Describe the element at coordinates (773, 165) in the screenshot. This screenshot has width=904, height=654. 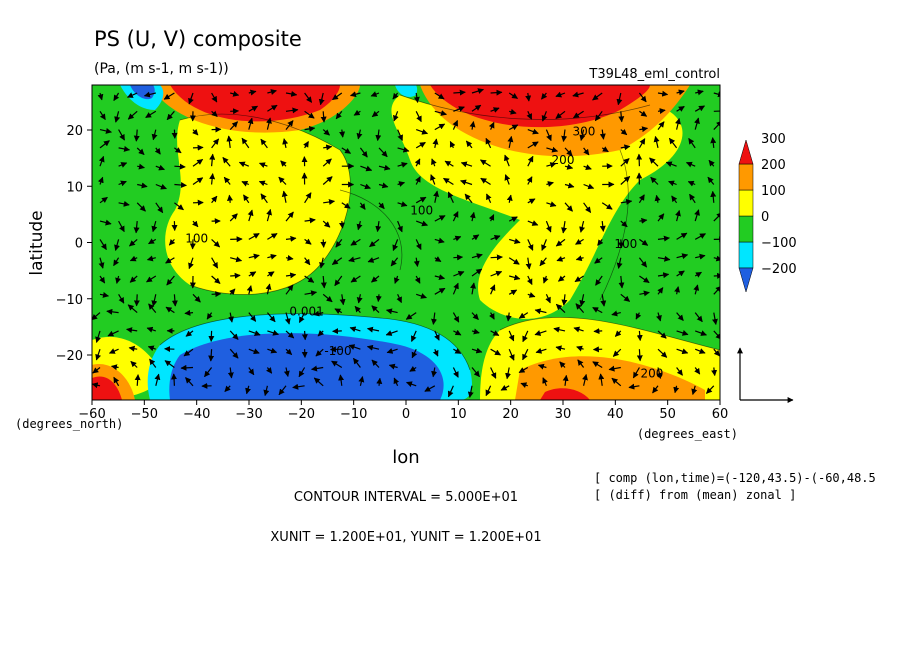
I see `colorbar-label: 200` at that location.